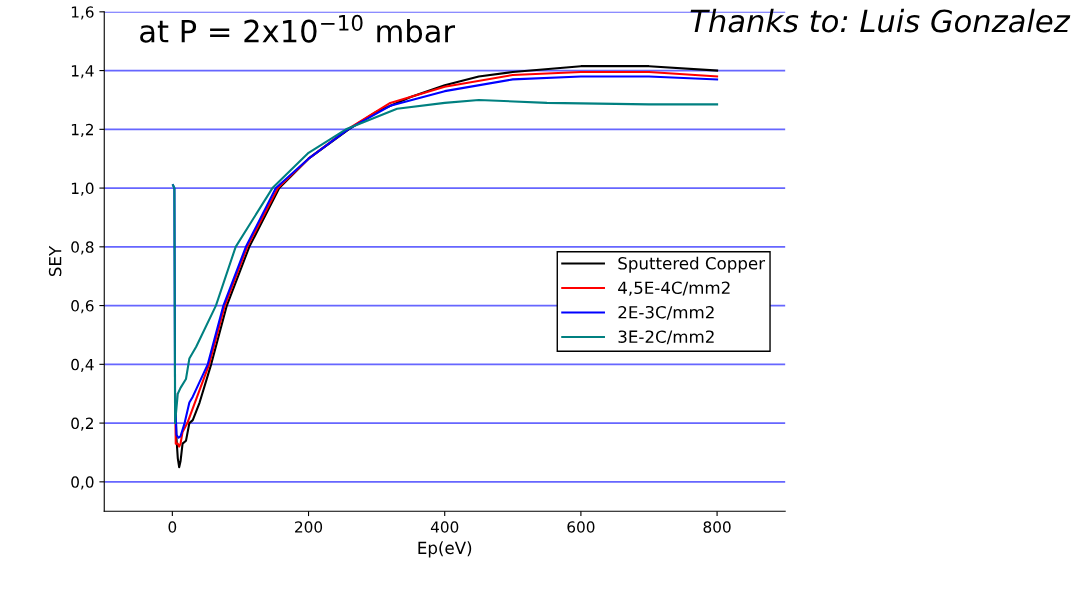 This screenshot has width=1086, height=591. Describe the element at coordinates (82, 365) in the screenshot. I see `y-tick-label: 0,4` at that location.